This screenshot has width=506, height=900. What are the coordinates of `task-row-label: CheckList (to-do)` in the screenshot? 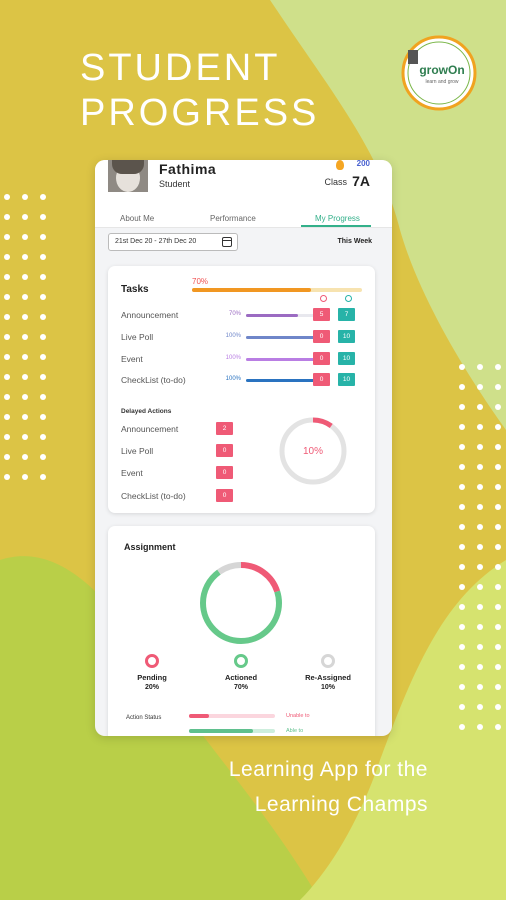 It's located at (153, 380).